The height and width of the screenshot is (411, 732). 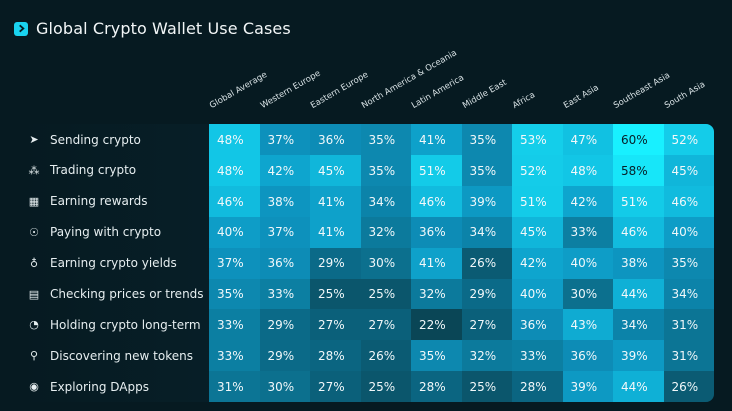 I want to click on heatmap-cell: 39%, so click(x=639, y=356).